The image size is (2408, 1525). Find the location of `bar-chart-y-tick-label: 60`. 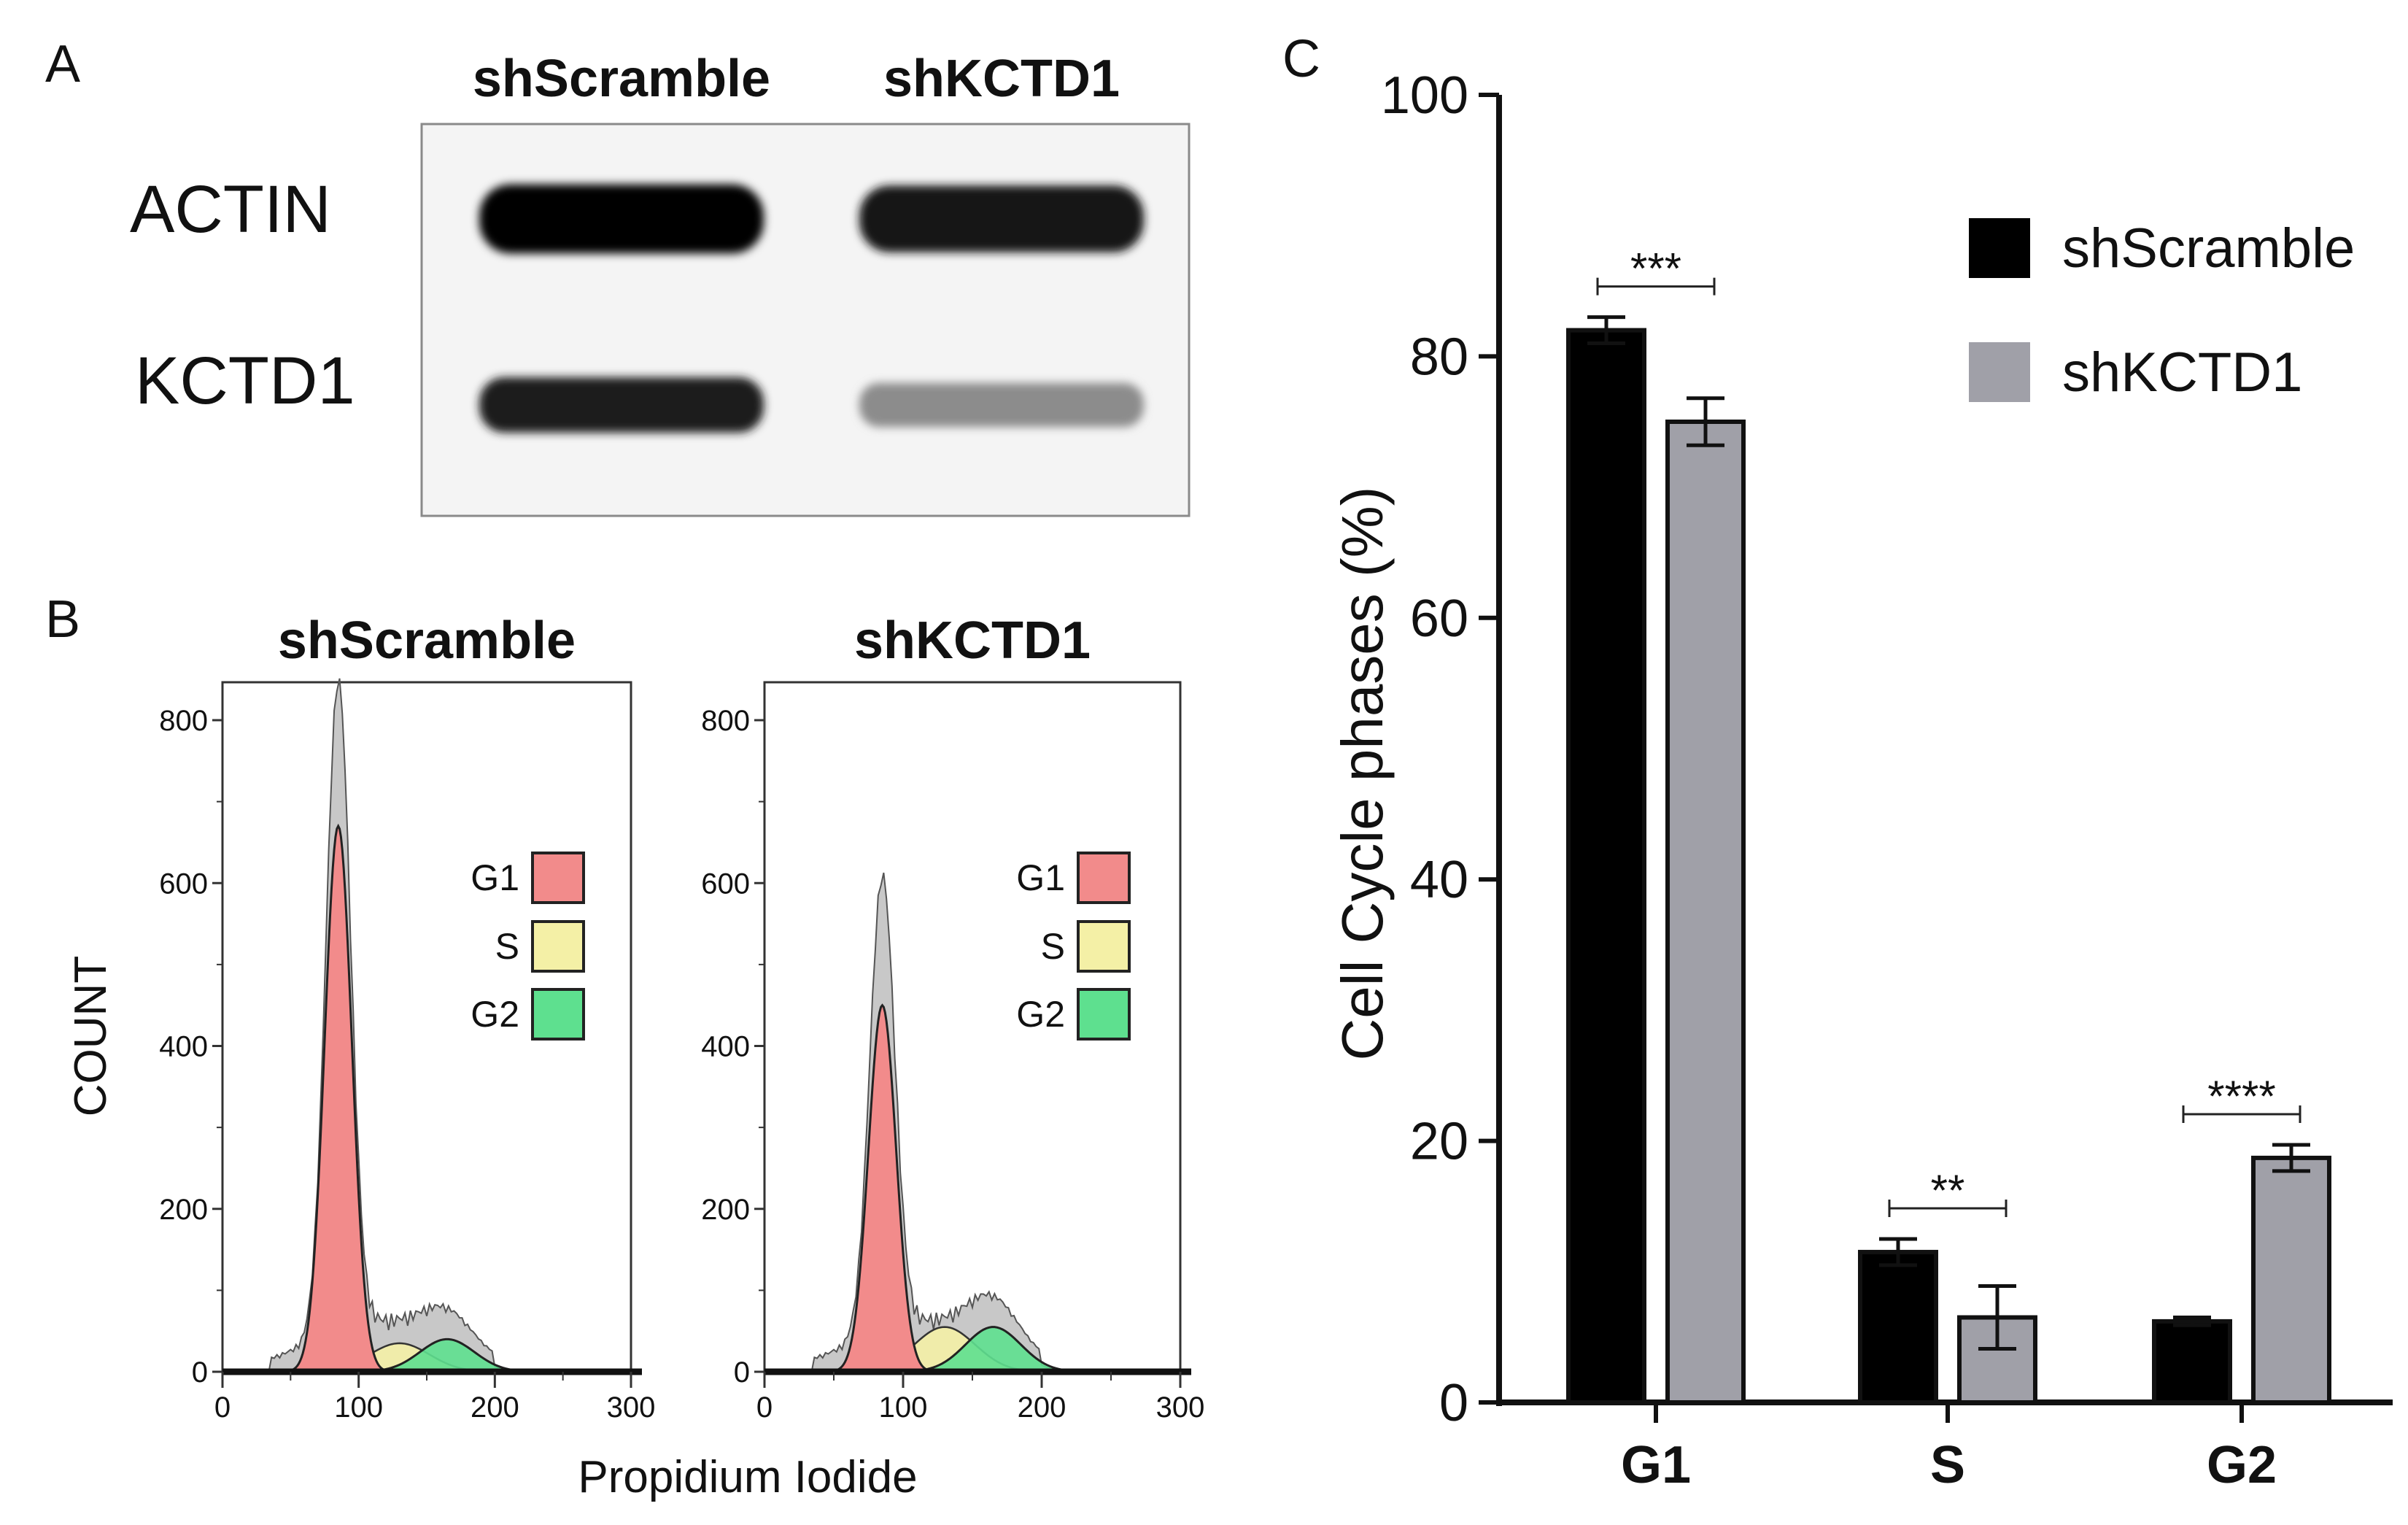

bar-chart-y-tick-label: 60 is located at coordinates (1439, 619).